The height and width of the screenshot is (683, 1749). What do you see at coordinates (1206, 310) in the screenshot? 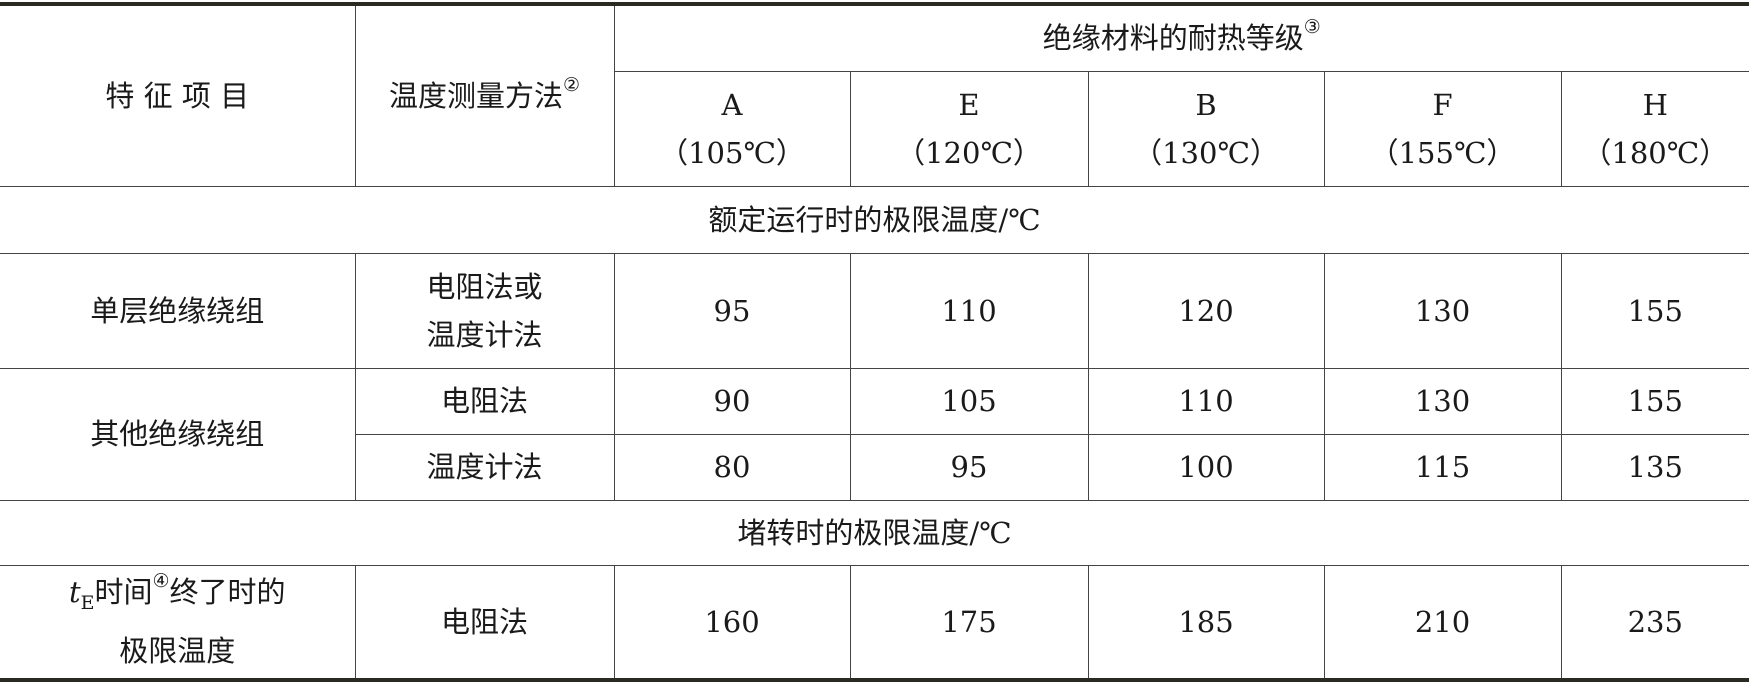
I see `cell-value: 120` at bounding box center [1206, 310].